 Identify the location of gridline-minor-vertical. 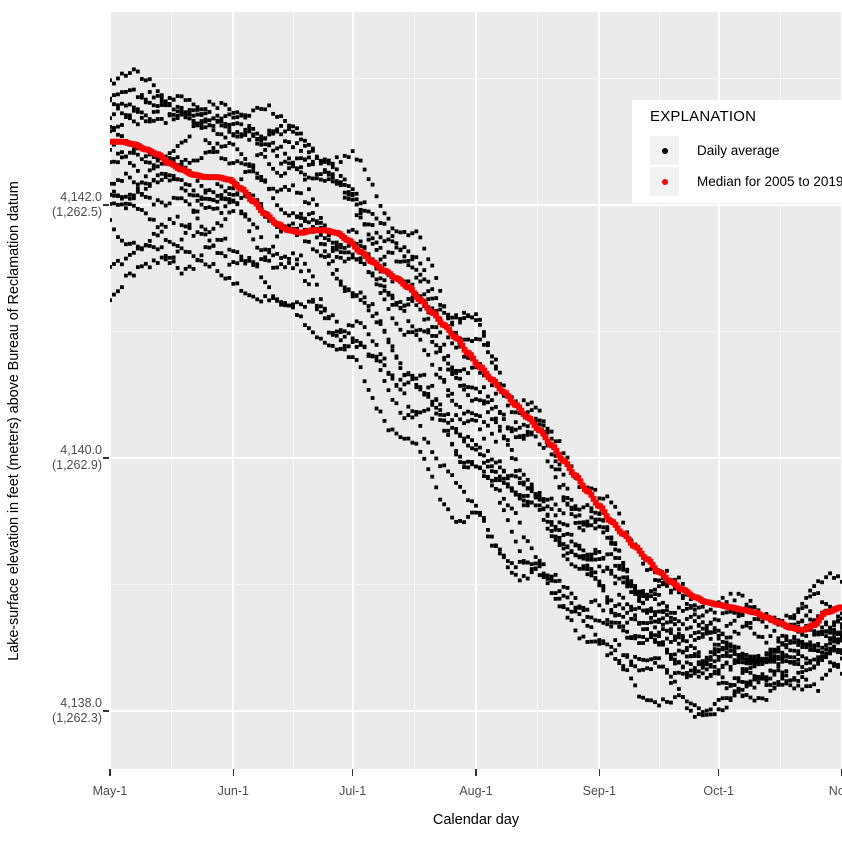
(414, 390).